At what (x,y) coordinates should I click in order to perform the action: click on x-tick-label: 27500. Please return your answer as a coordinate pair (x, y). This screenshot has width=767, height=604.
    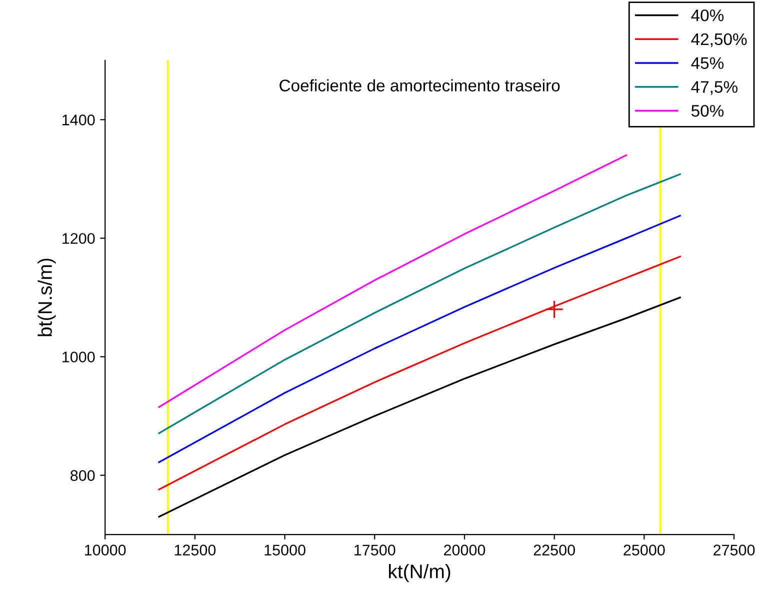
    Looking at the image, I should click on (734, 550).